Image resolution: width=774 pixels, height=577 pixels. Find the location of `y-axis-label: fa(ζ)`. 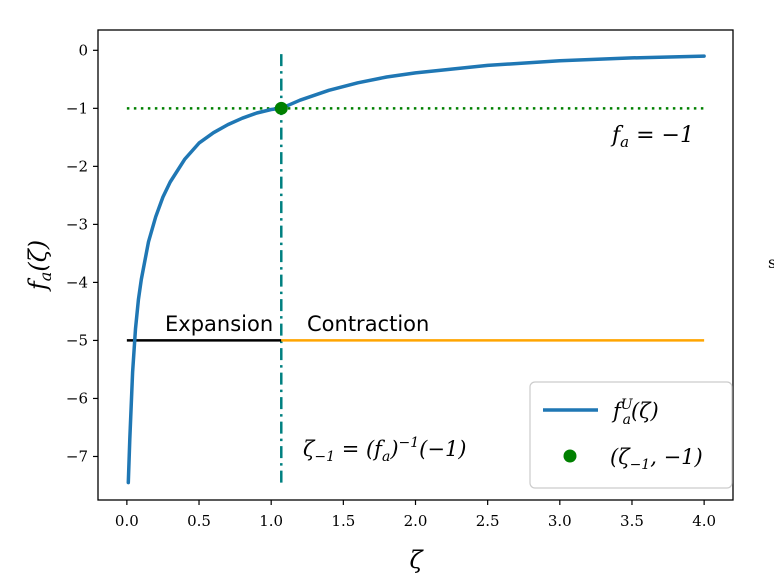

y-axis-label: fa(ζ) is located at coordinates (39, 266).